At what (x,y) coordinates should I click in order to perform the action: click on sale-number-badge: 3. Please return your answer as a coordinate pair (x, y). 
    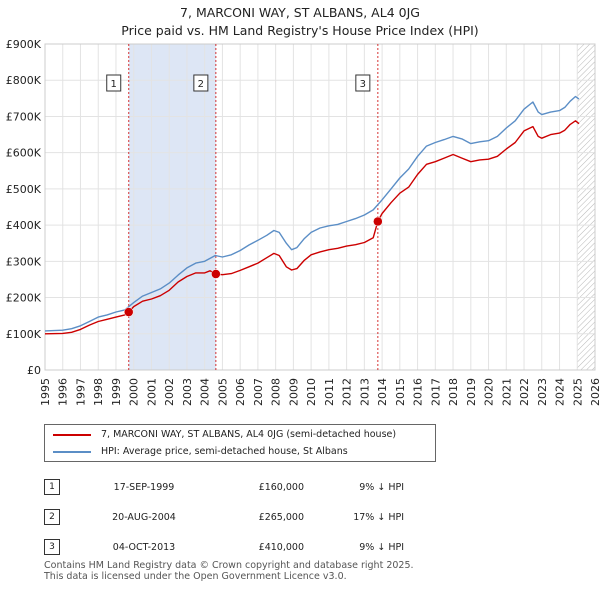
    Looking at the image, I should click on (52, 547).